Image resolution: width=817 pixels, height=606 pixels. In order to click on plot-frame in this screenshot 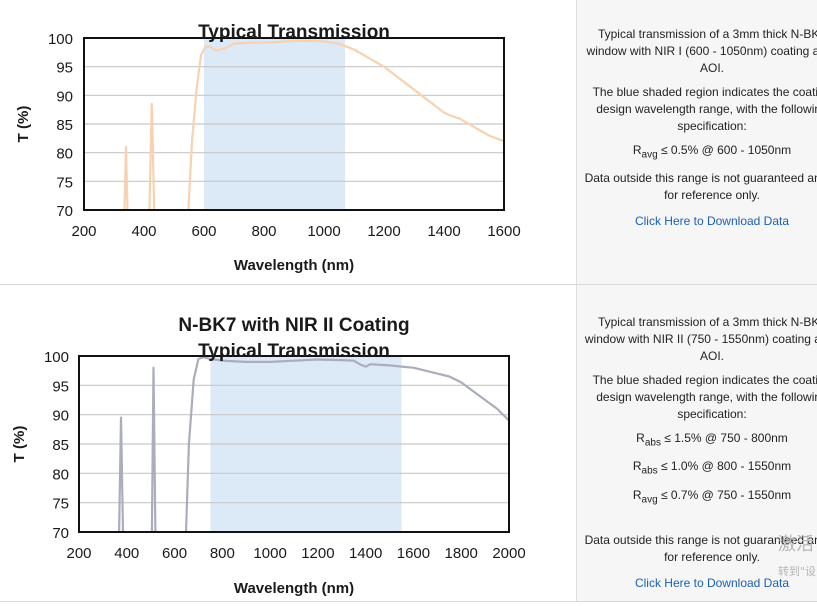, I will do `click(294, 124)`.